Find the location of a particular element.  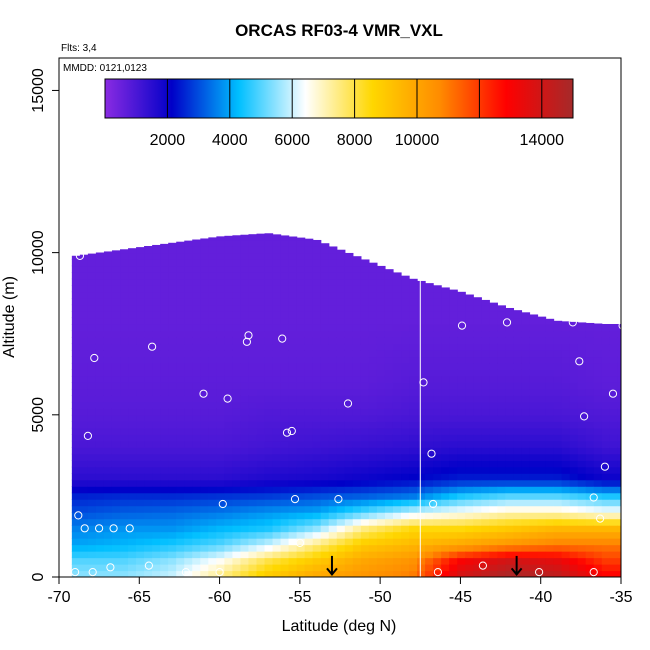

date-annotation: MMDD: 0121,0123 is located at coordinates (105, 68).